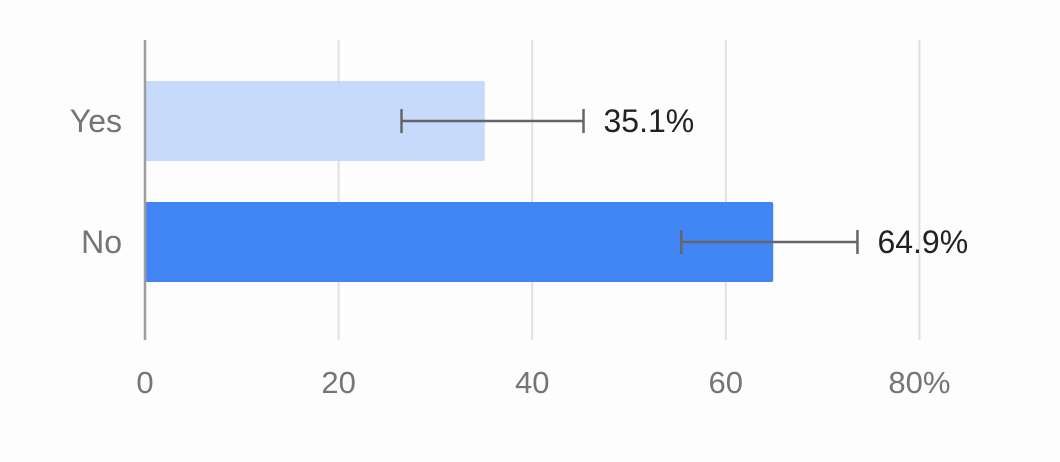 This screenshot has width=1060, height=462. What do you see at coordinates (338, 382) in the screenshot?
I see `x-tick-label-20: 20` at bounding box center [338, 382].